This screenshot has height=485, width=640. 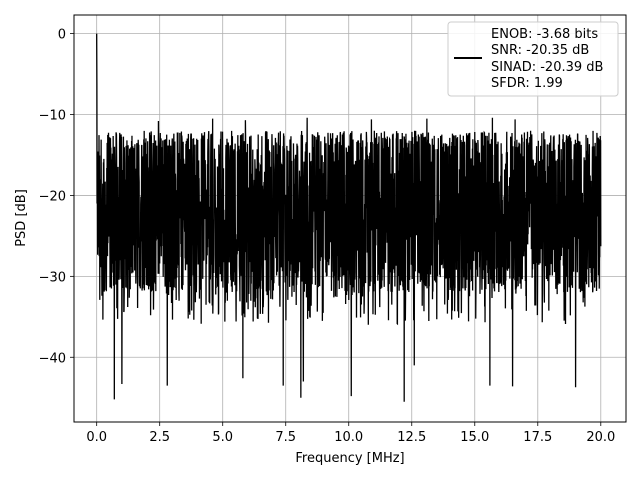 I want to click on y-tick-label: −40, so click(x=52, y=358).